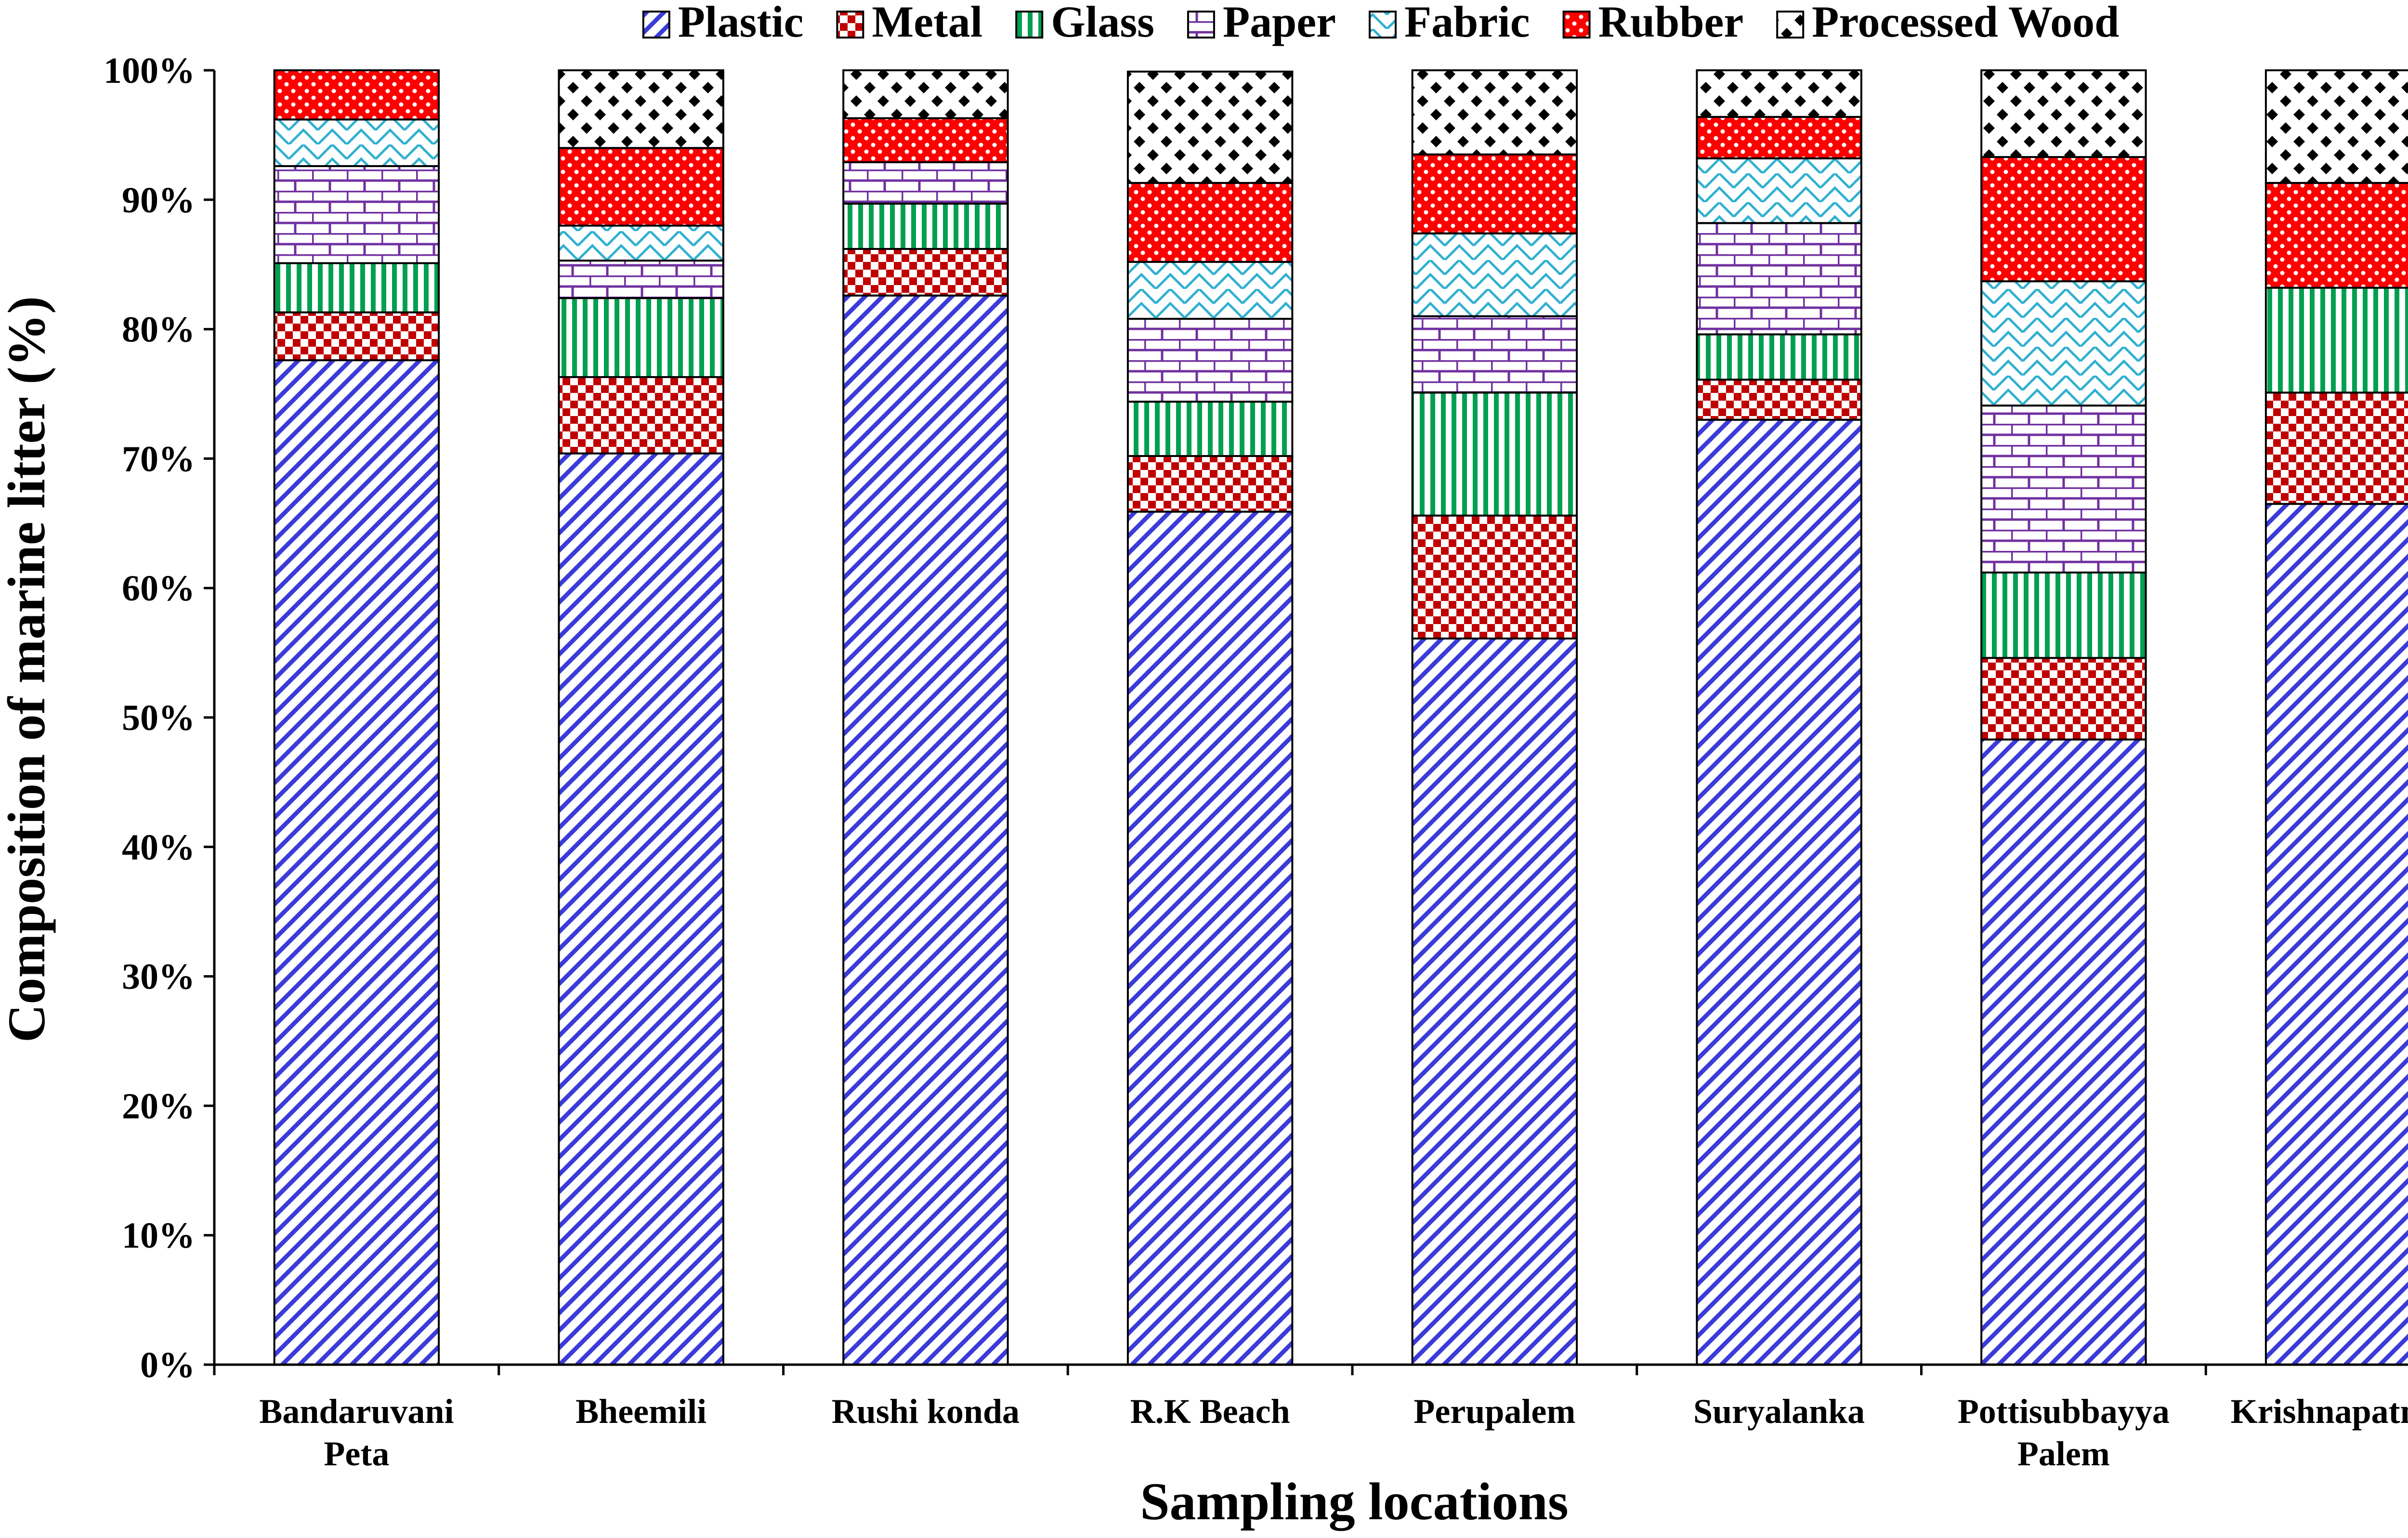 The image size is (2408, 1538). Describe the element at coordinates (1576, 25) in the screenshot. I see `legend-swatch-rubber` at that location.